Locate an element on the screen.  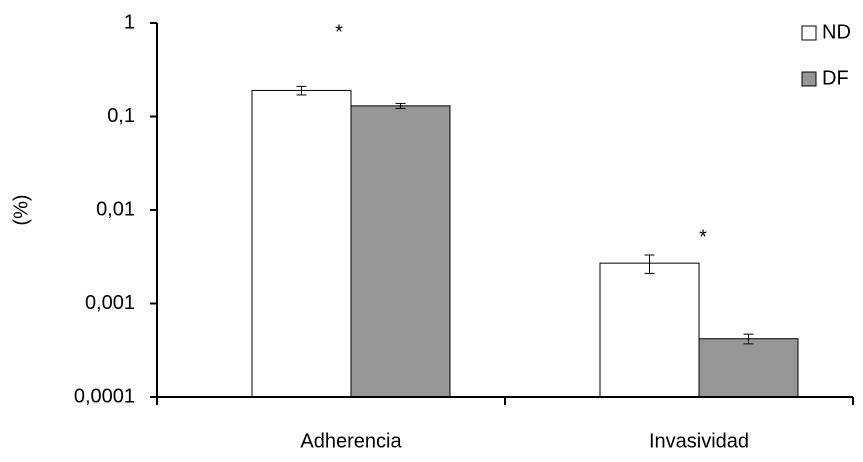
legend-label: DF is located at coordinates (835, 78).